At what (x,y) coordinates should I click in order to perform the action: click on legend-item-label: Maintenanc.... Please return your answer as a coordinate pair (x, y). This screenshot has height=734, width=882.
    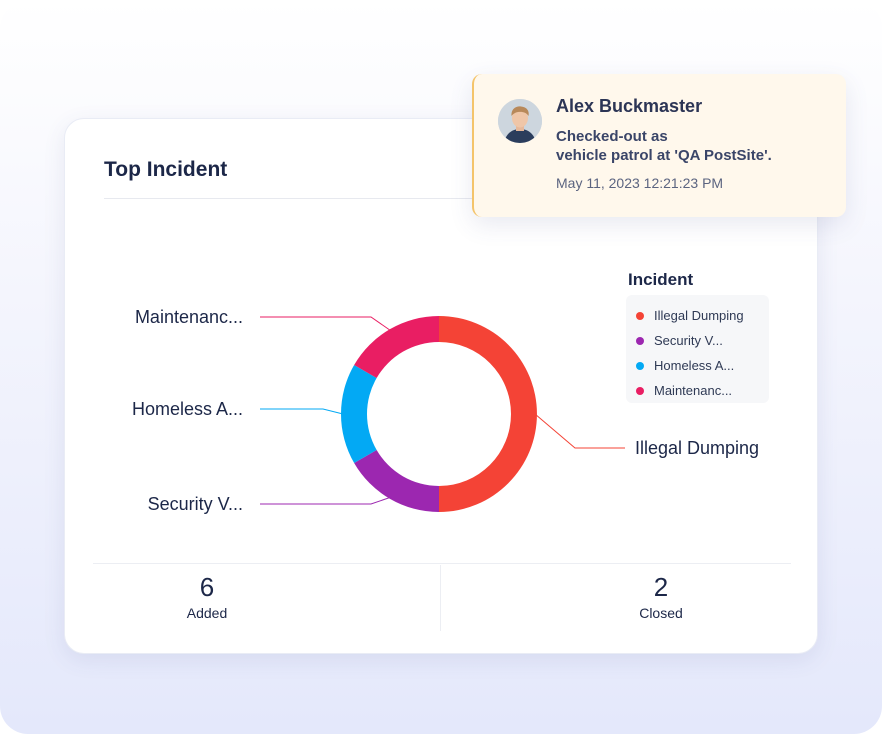
    Looking at the image, I should click on (693, 390).